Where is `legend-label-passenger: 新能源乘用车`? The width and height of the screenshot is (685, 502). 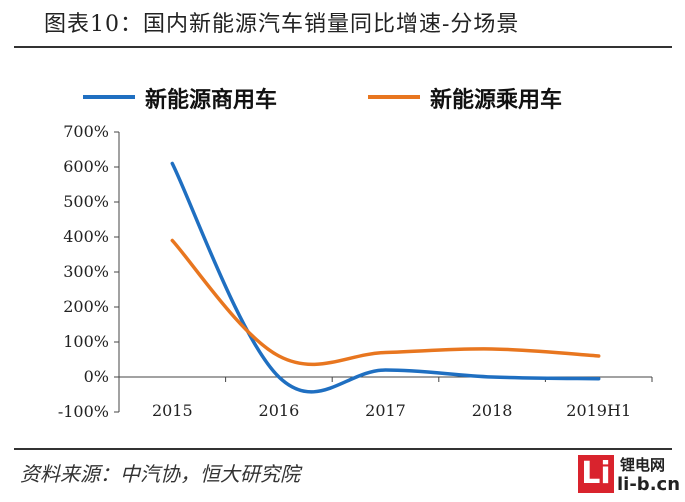 legend-label-passenger: 新能源乘用车 is located at coordinates (496, 100).